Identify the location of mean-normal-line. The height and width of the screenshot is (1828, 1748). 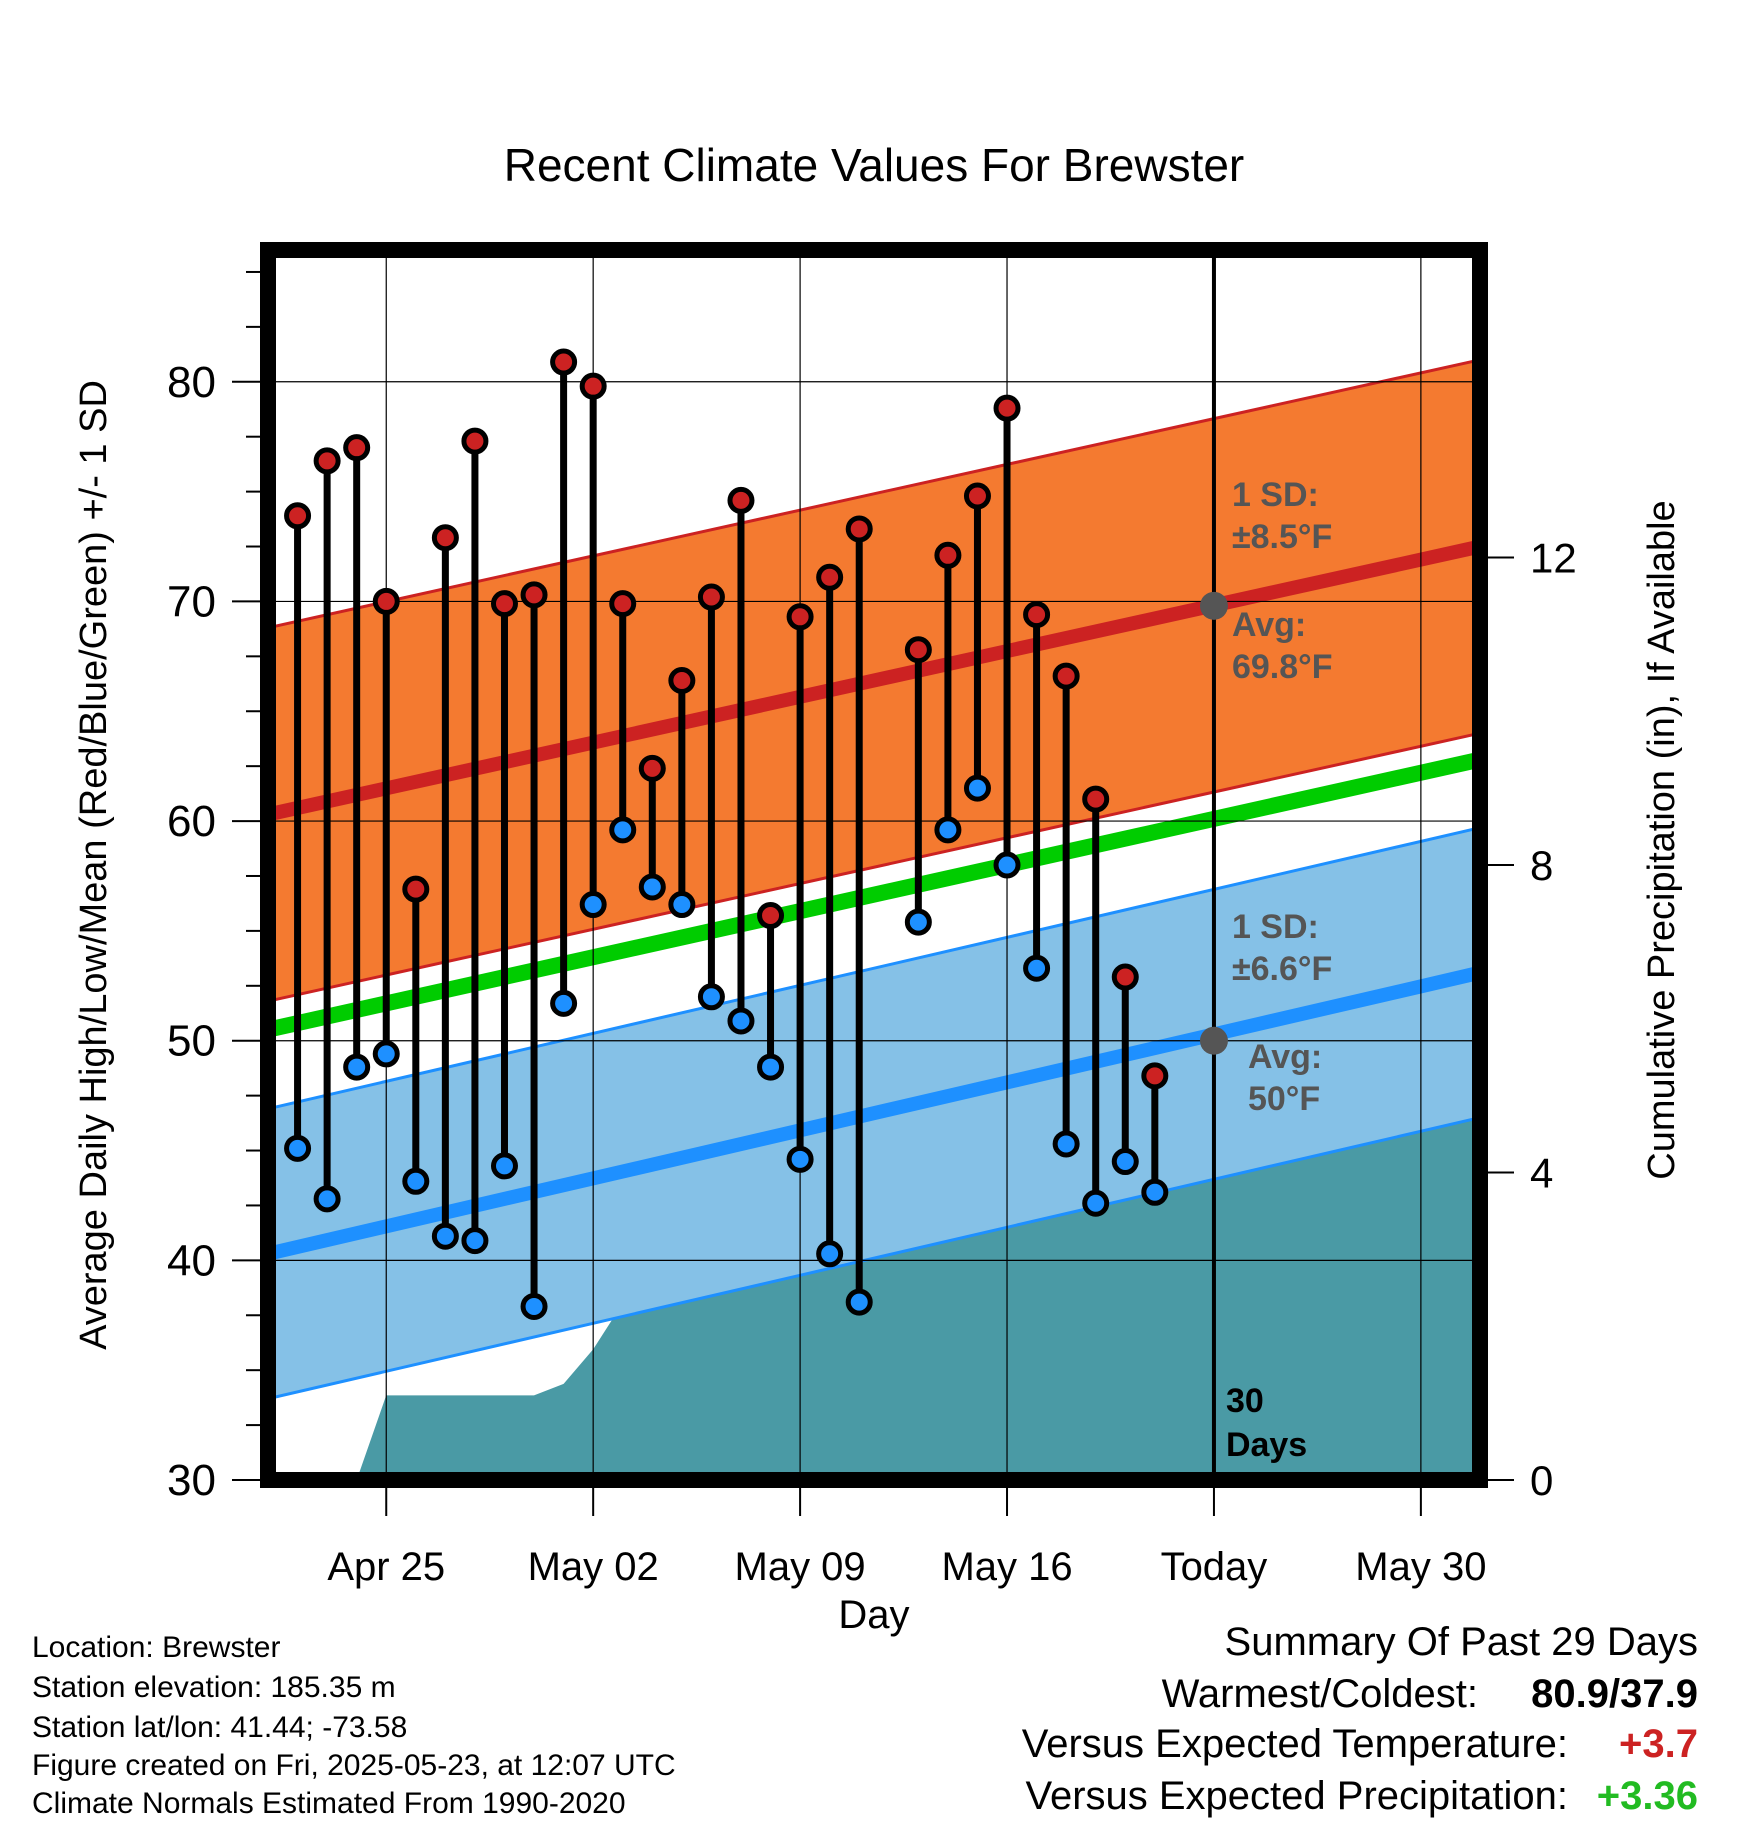
(874, 894).